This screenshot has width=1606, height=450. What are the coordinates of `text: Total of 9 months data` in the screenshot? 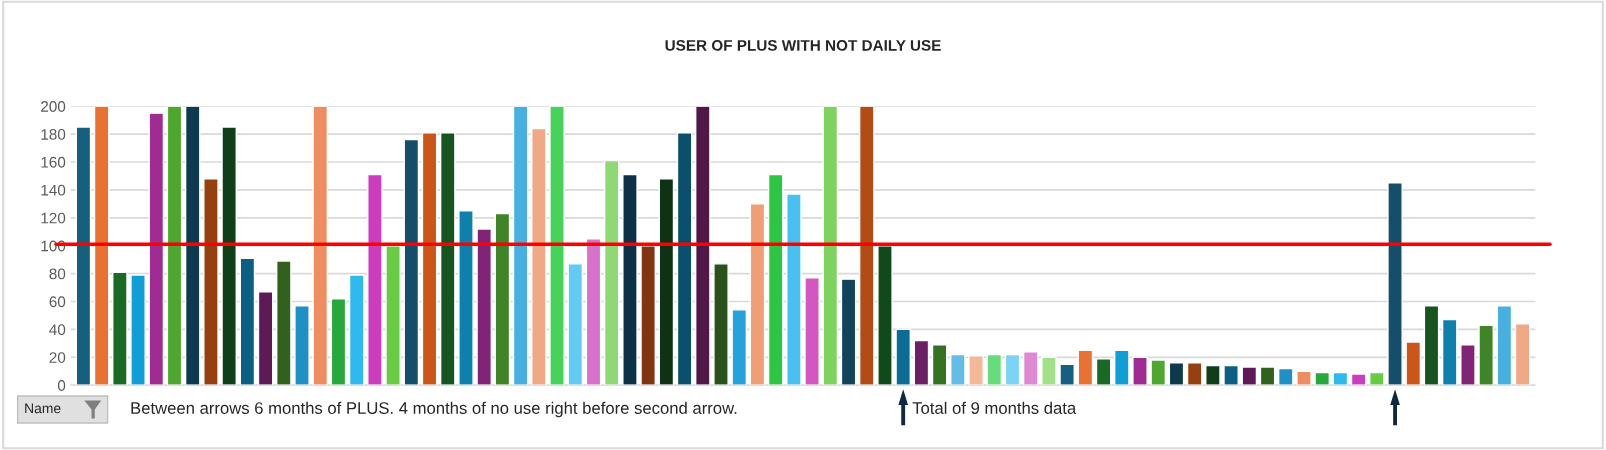 It's located at (994, 407).